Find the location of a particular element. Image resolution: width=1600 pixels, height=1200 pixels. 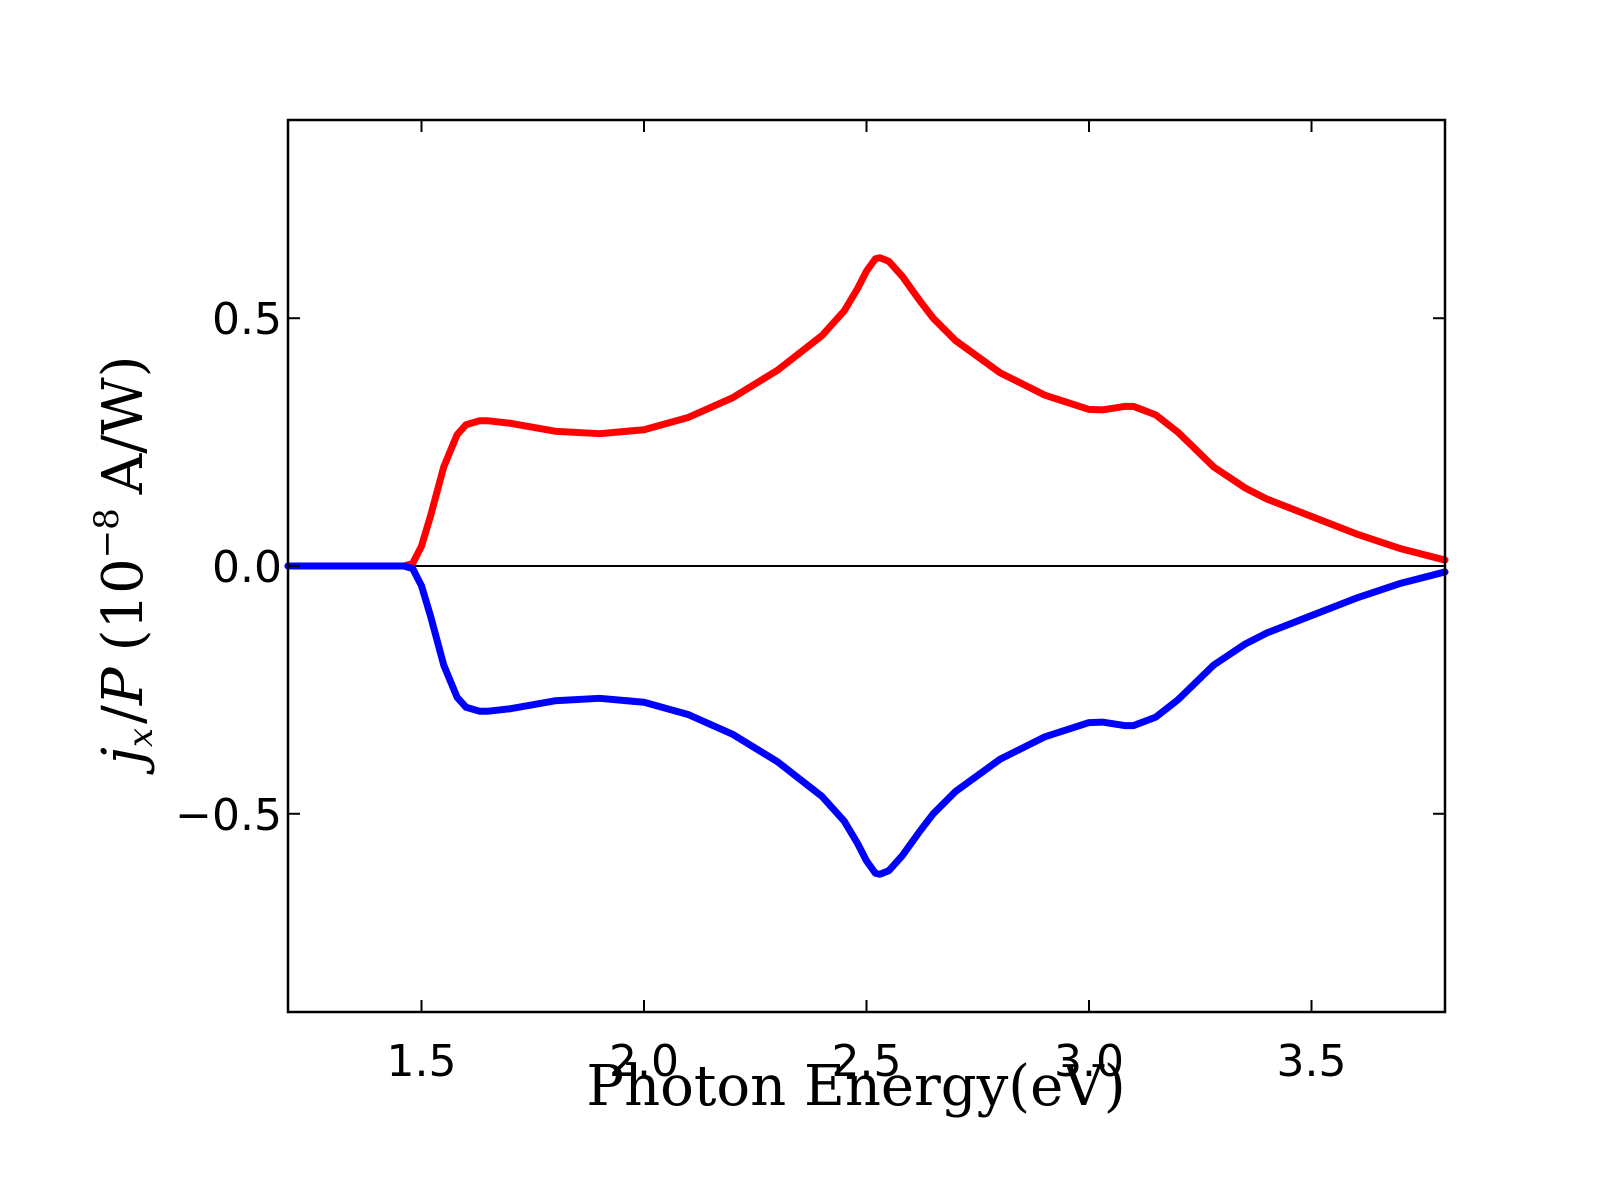

x-tick-label: 3.0 is located at coordinates (1089, 1061).